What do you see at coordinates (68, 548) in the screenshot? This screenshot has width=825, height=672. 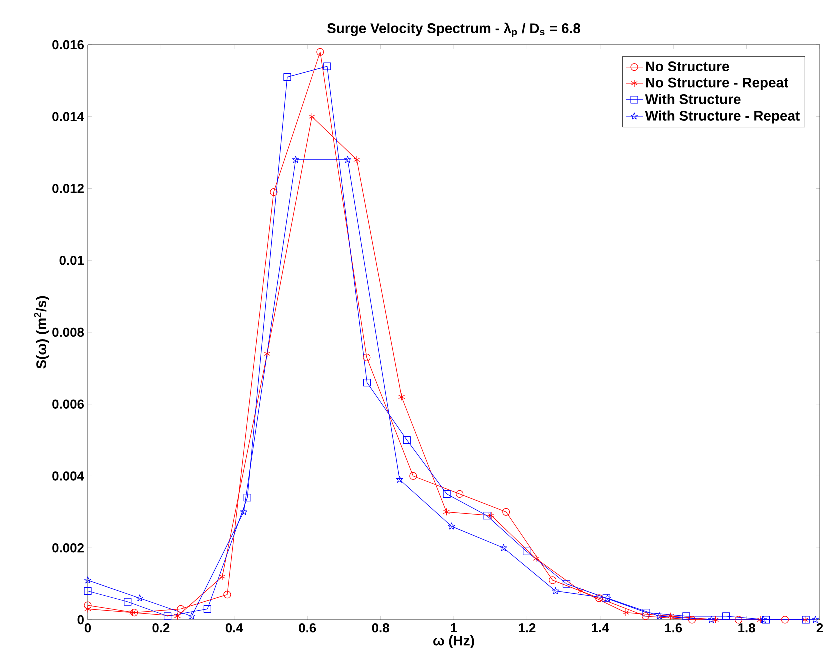 I see `y-tick-label: 0.002` at bounding box center [68, 548].